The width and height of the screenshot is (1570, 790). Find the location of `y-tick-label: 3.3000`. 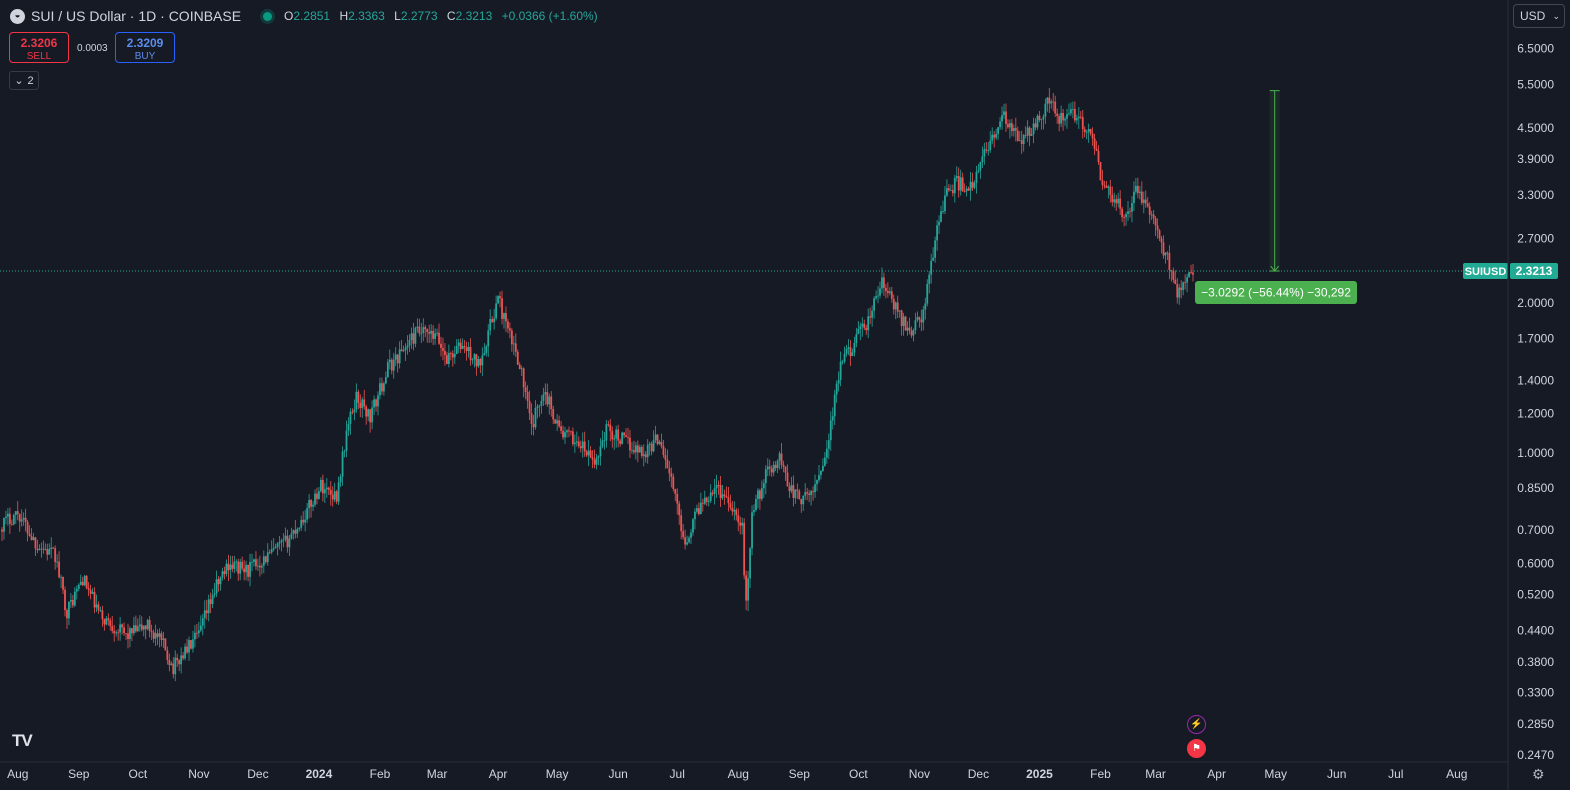

y-tick-label: 3.3000 is located at coordinates (1535, 195).